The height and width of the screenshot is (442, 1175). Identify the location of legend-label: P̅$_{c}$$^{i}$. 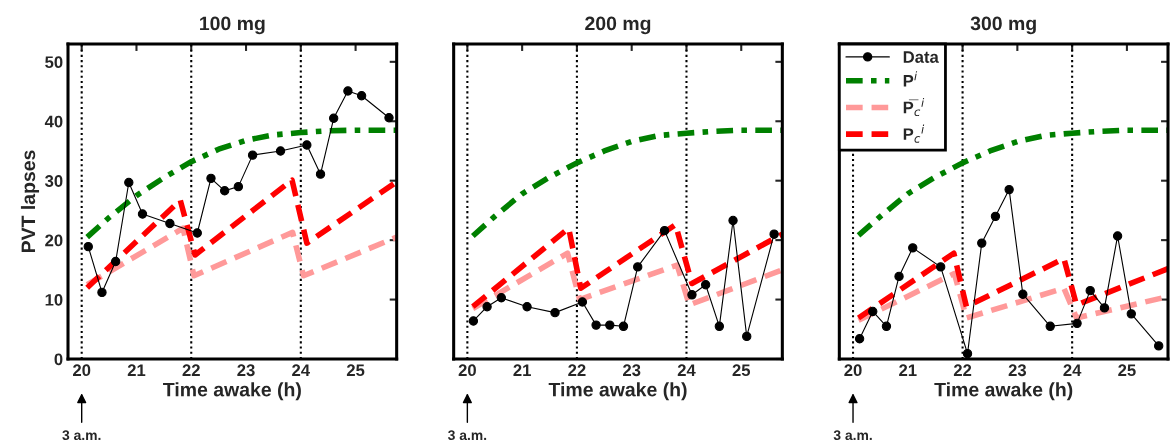
(914, 107).